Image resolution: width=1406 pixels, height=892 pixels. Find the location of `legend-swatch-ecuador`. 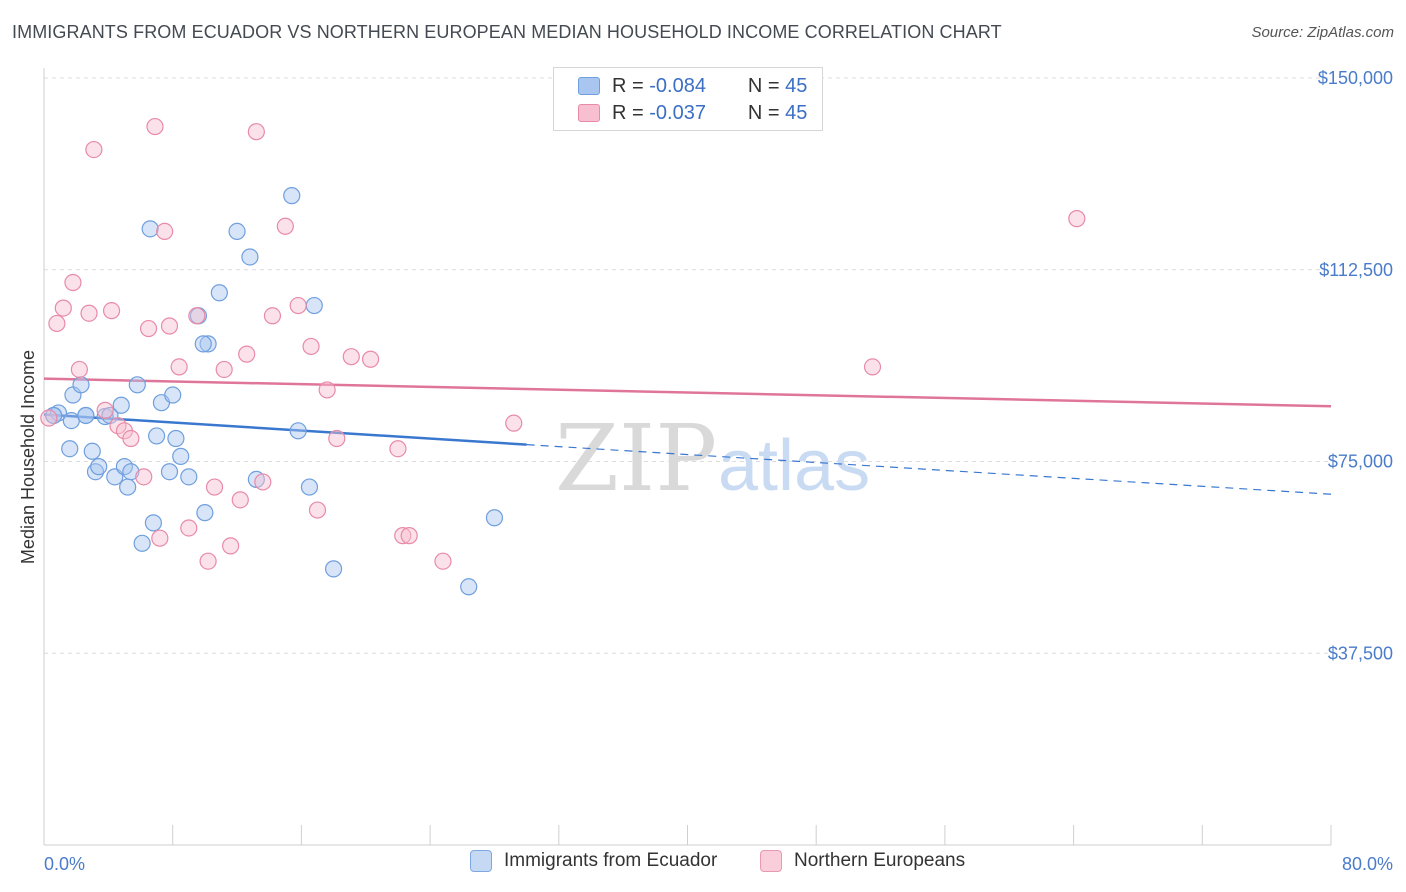

legend-swatch-ecuador is located at coordinates (589, 86).